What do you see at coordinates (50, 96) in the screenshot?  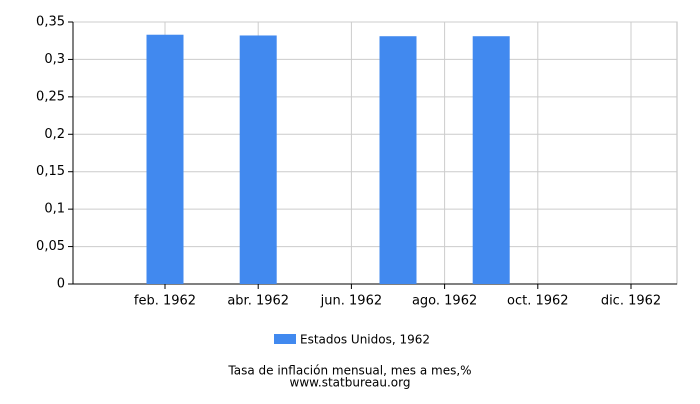 I see `y-tick-label: 0,25` at bounding box center [50, 96].